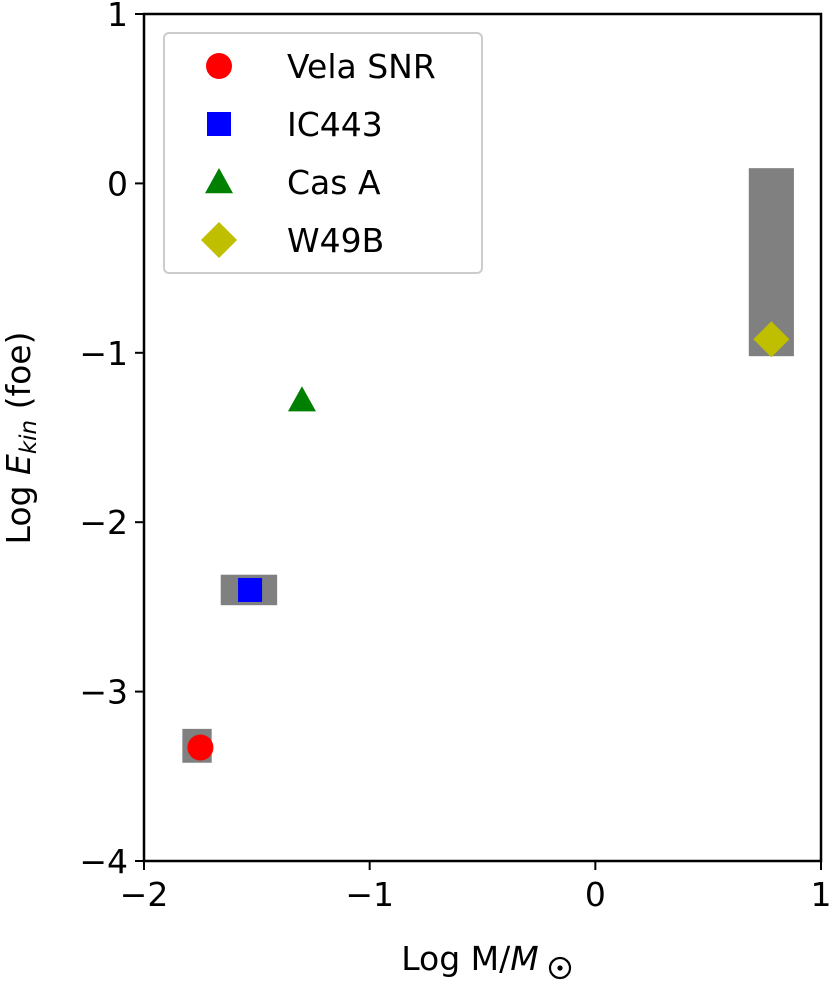 The height and width of the screenshot is (985, 831). I want to click on legend-entry: Vela SNR, so click(321, 66).